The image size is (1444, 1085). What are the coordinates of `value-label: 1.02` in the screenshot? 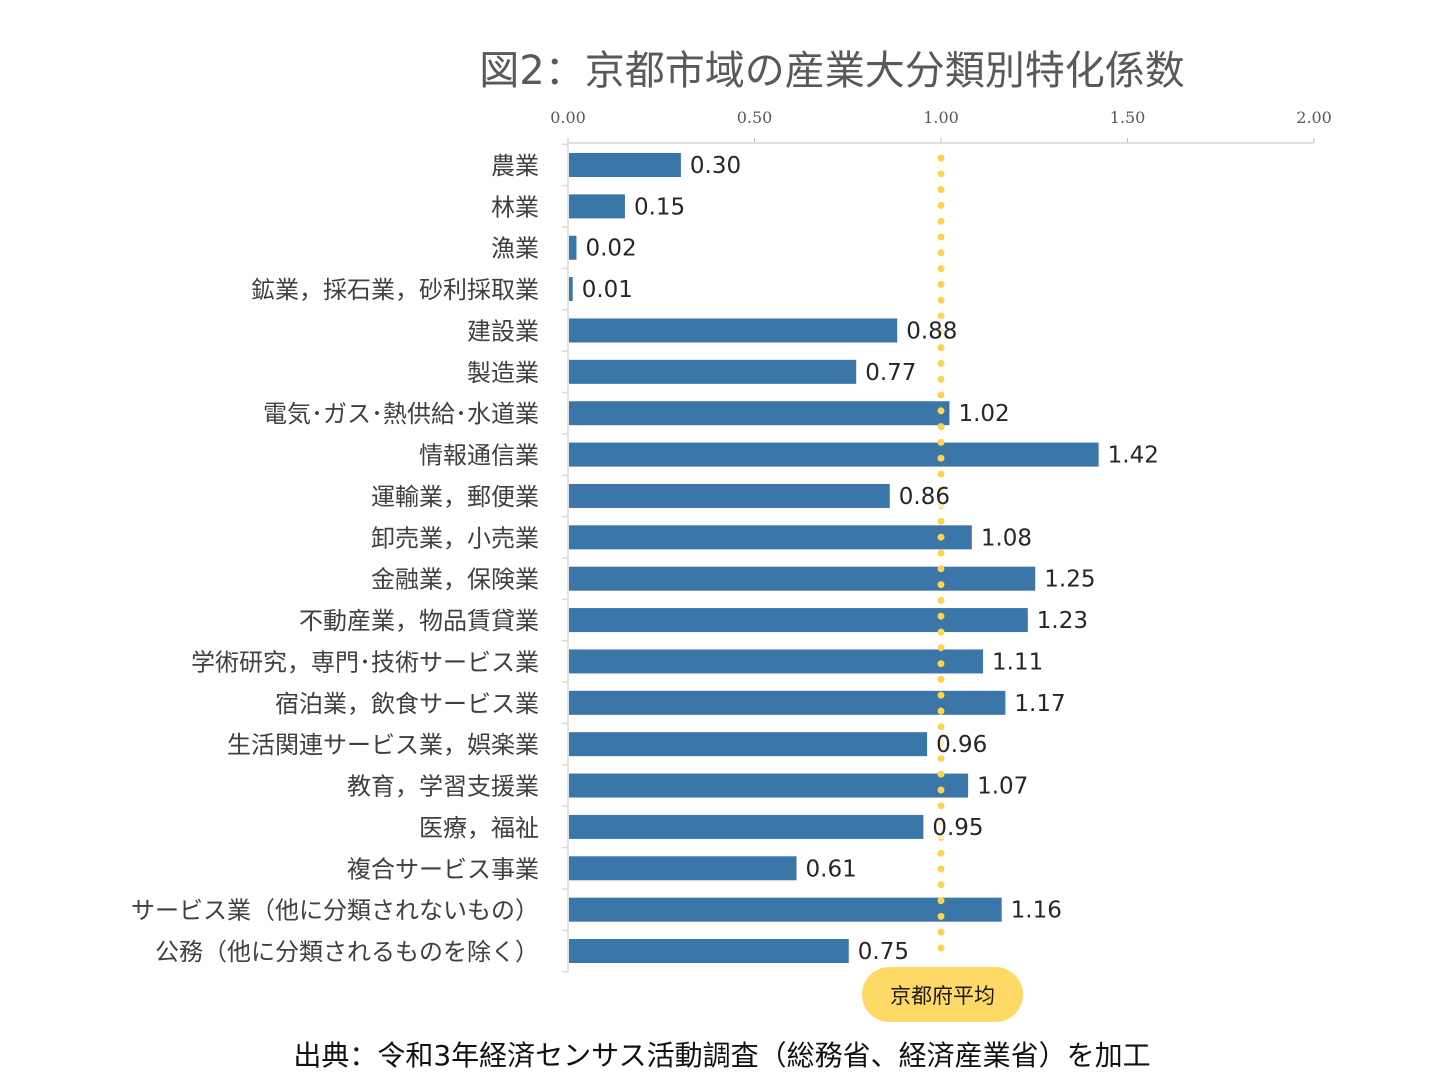 It's located at (983, 414).